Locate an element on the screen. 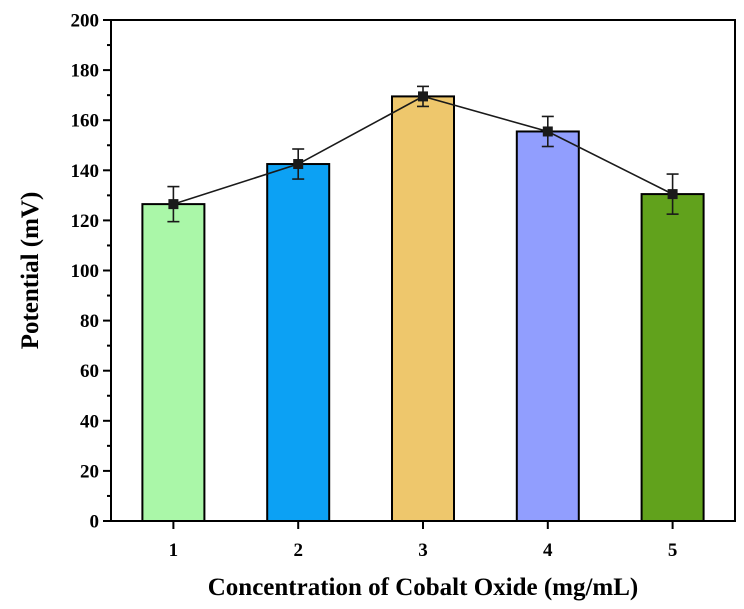  x-tick-label: 4 is located at coordinates (548, 550).